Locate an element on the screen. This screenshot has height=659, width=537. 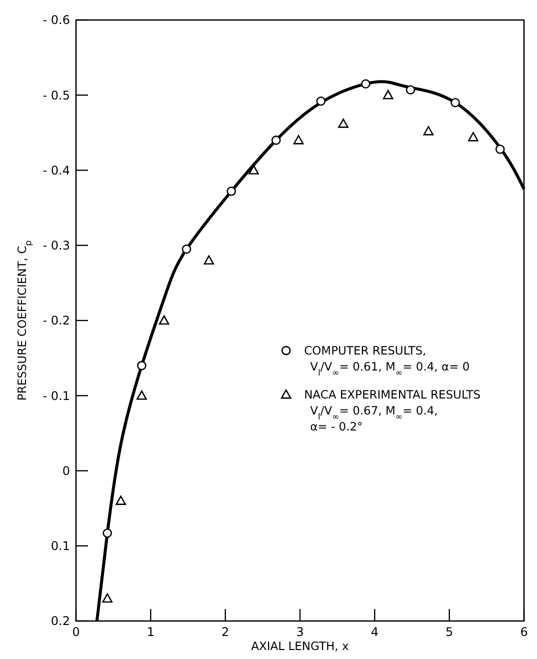
x-tick-label: 4 is located at coordinates (374, 632).